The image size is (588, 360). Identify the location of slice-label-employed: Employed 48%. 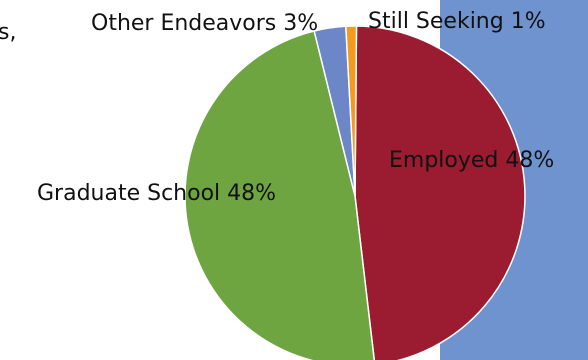
(471, 160).